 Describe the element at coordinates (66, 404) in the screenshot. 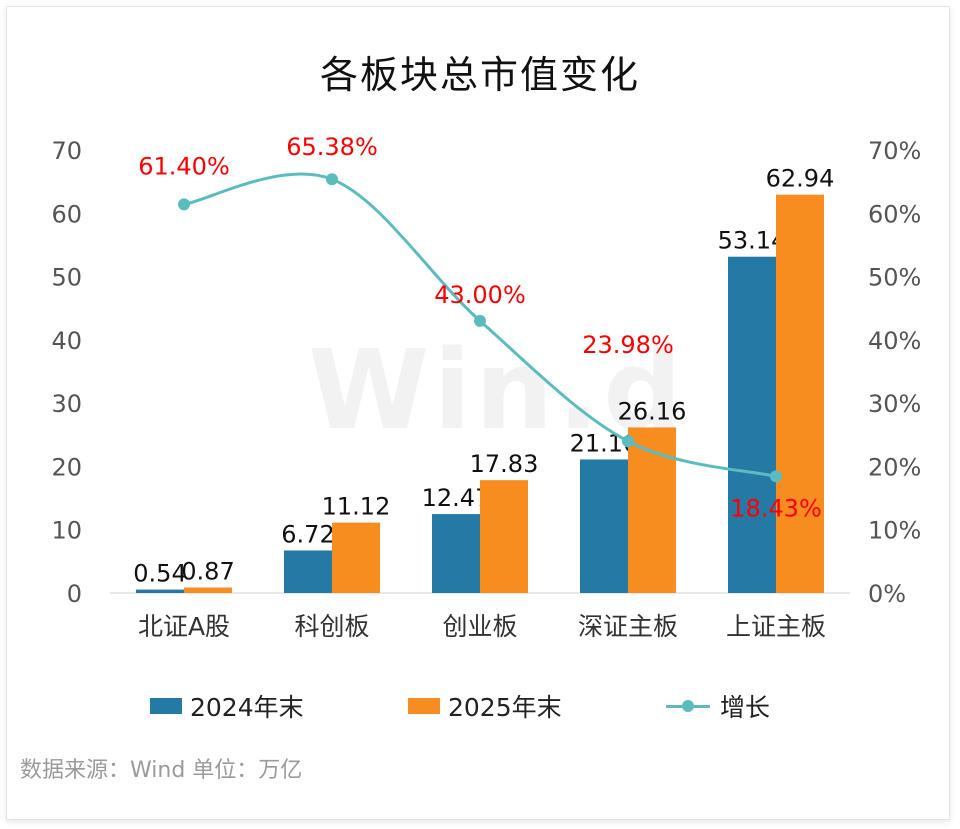

I see `y-left-tick-label: 30` at that location.